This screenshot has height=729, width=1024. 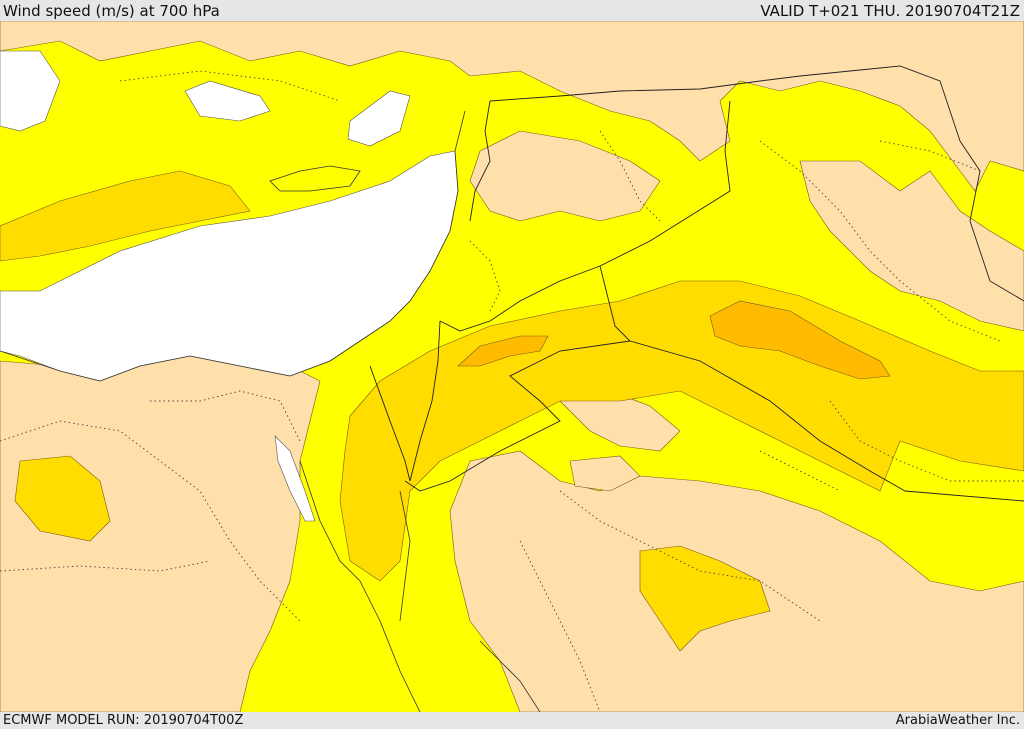 I want to click on calm-sea-gulf-of-suez, so click(x=295, y=478).